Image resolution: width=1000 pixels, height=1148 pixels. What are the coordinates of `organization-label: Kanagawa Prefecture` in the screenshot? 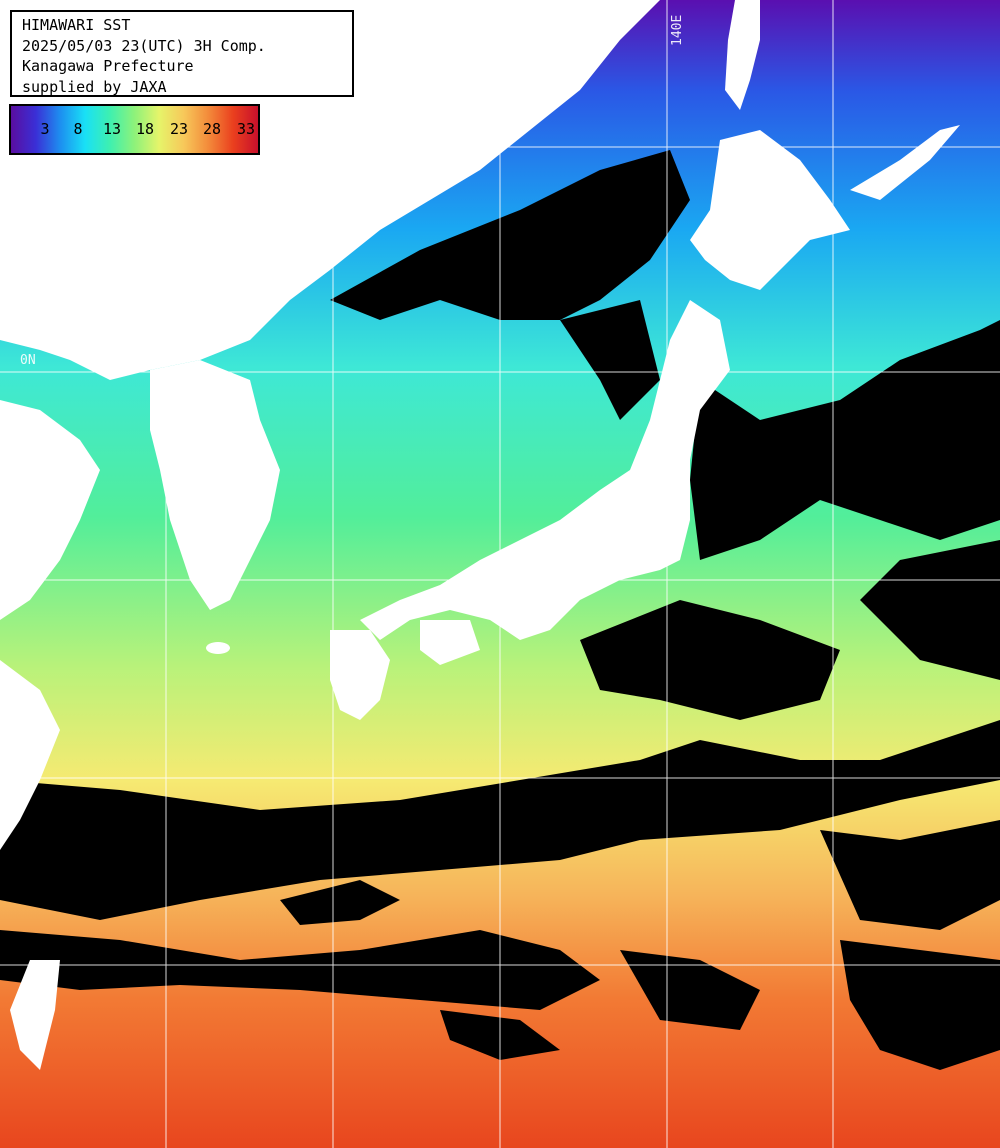 It's located at (108, 66).